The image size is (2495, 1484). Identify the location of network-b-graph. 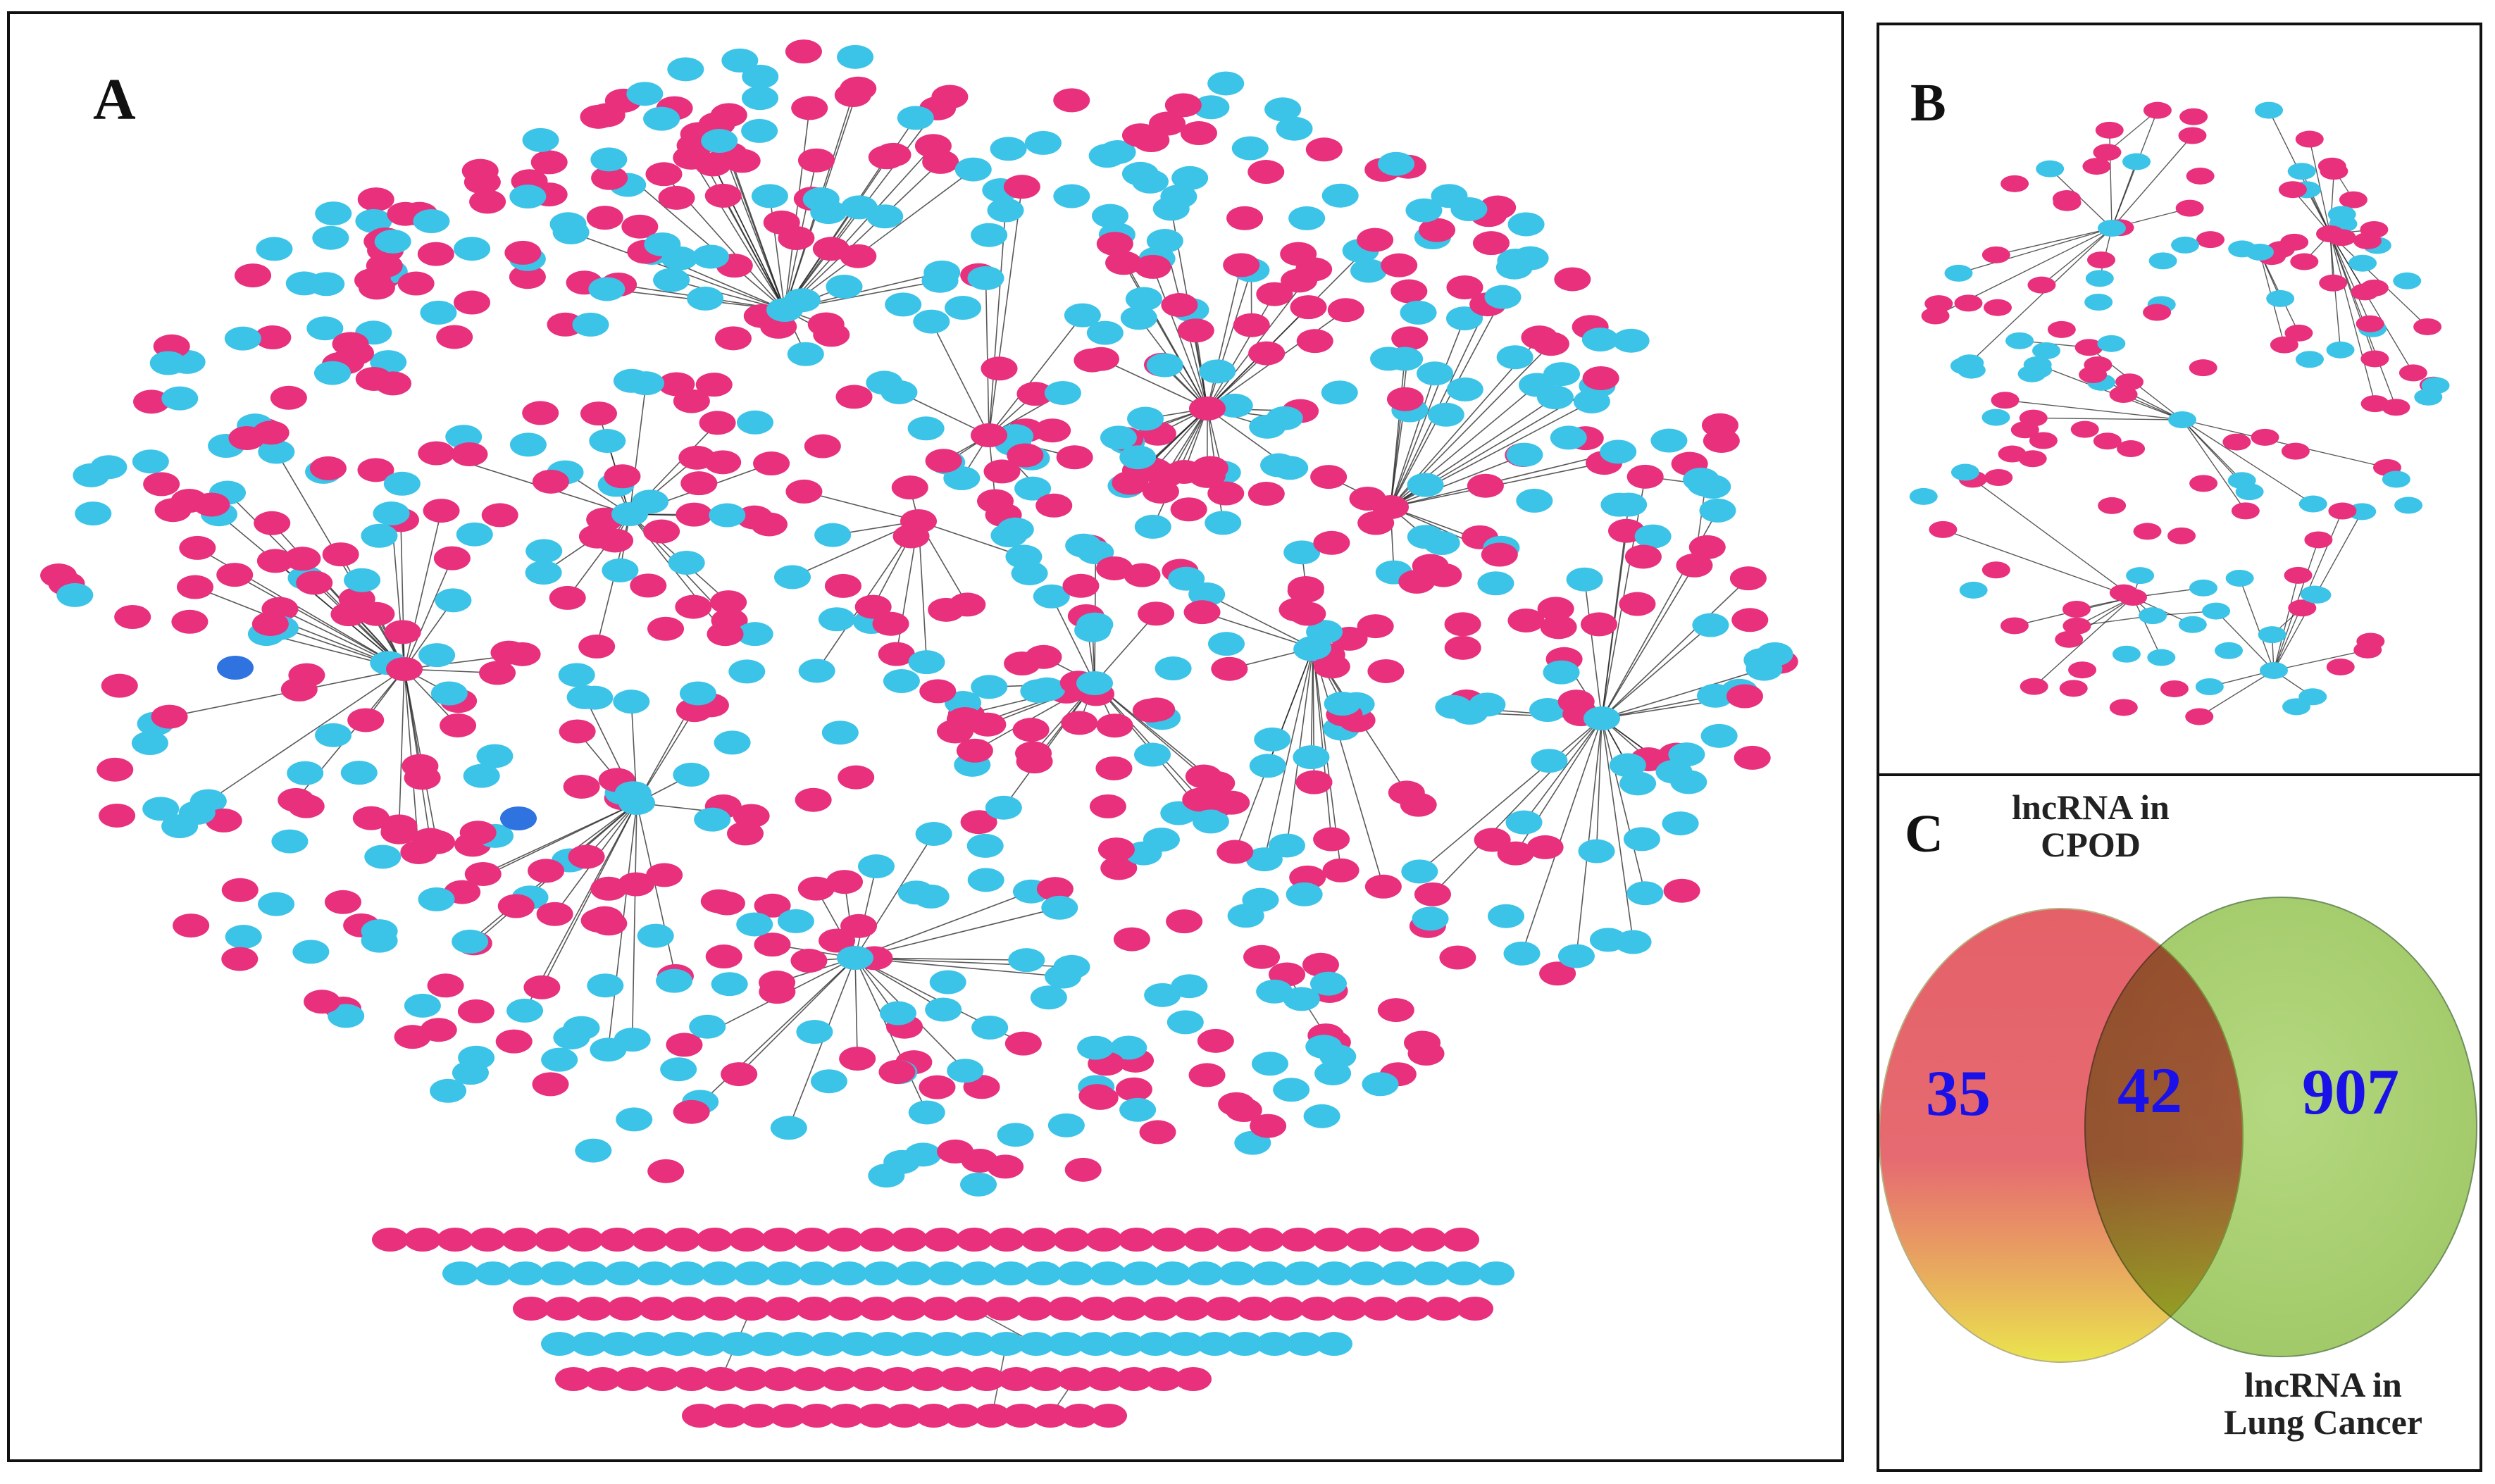
(2179, 413).